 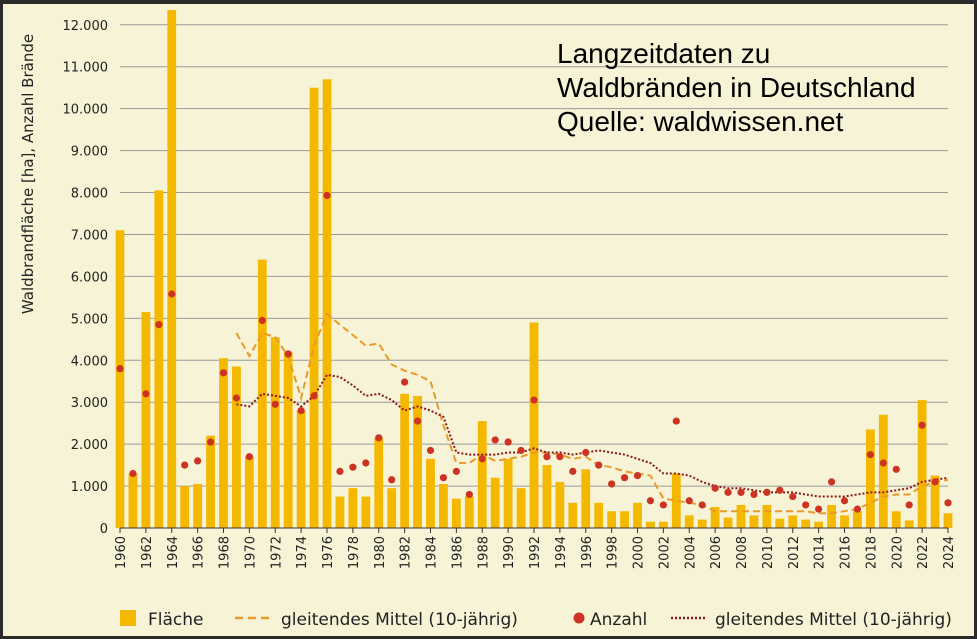 I want to click on y-axis-label: Waldbrandfläche [ha], Anzahl Brände, so click(x=28, y=174).